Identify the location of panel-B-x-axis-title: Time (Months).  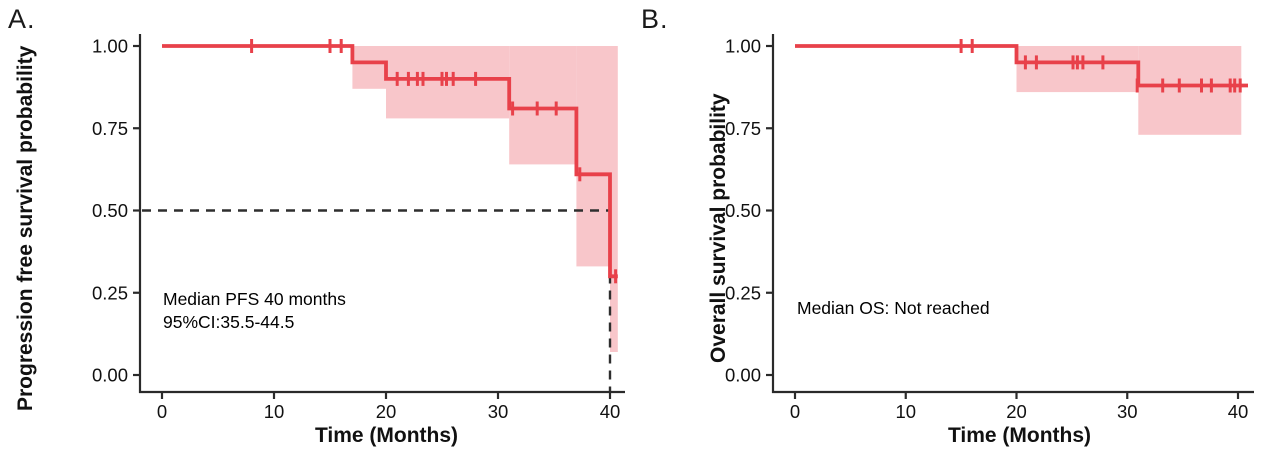
(1019, 435).